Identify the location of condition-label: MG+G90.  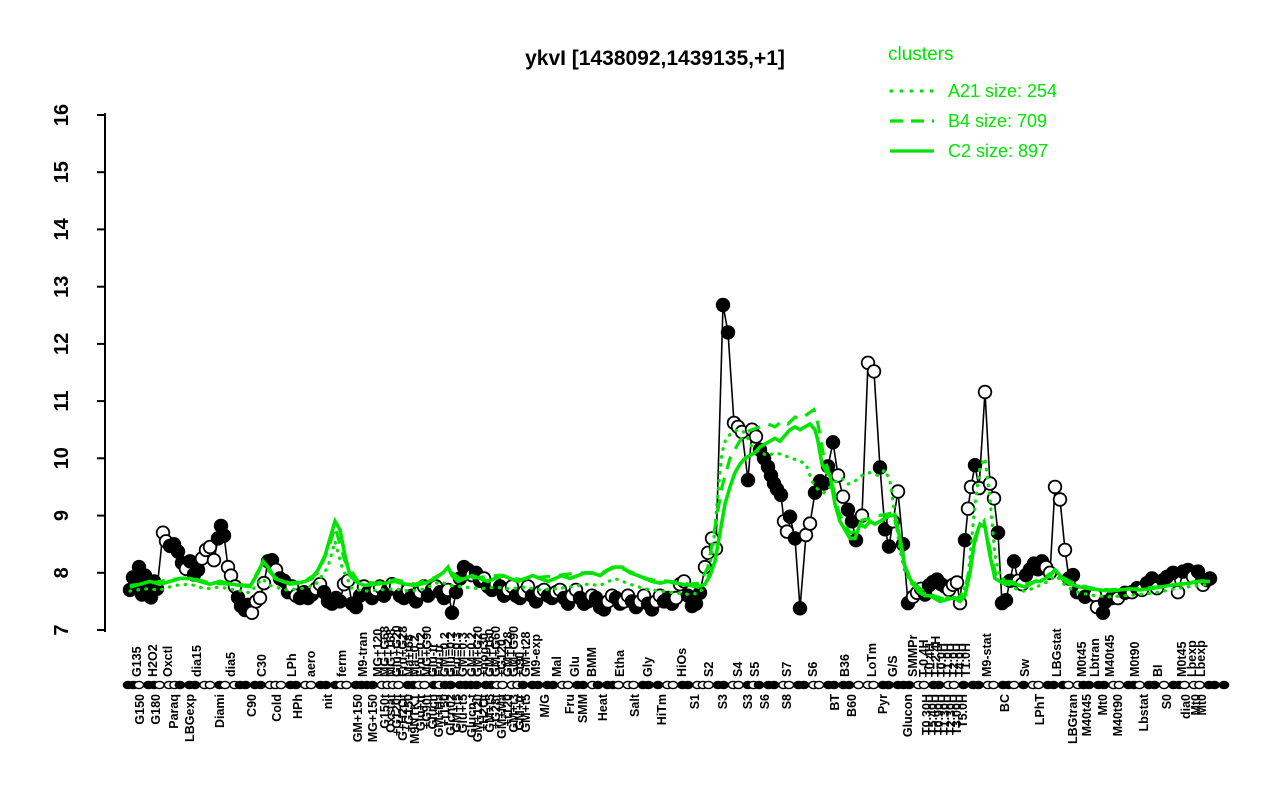
(427, 651).